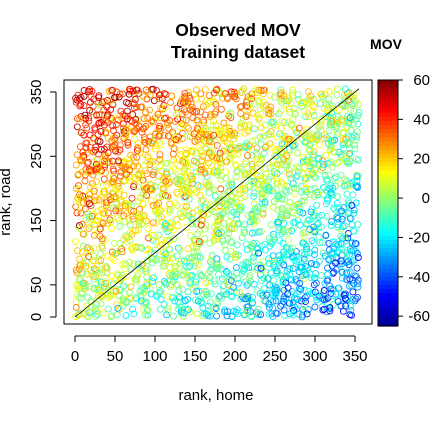  What do you see at coordinates (354, 356) in the screenshot?
I see `x-tick-label: 350` at bounding box center [354, 356].